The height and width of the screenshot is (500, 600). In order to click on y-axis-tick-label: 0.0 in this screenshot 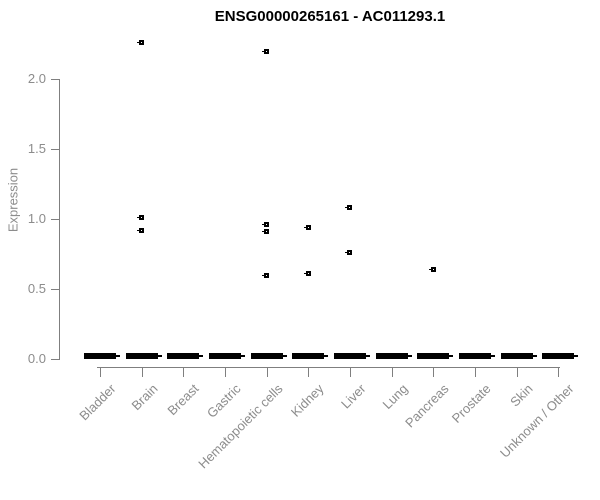, I will do `click(36, 358)`.